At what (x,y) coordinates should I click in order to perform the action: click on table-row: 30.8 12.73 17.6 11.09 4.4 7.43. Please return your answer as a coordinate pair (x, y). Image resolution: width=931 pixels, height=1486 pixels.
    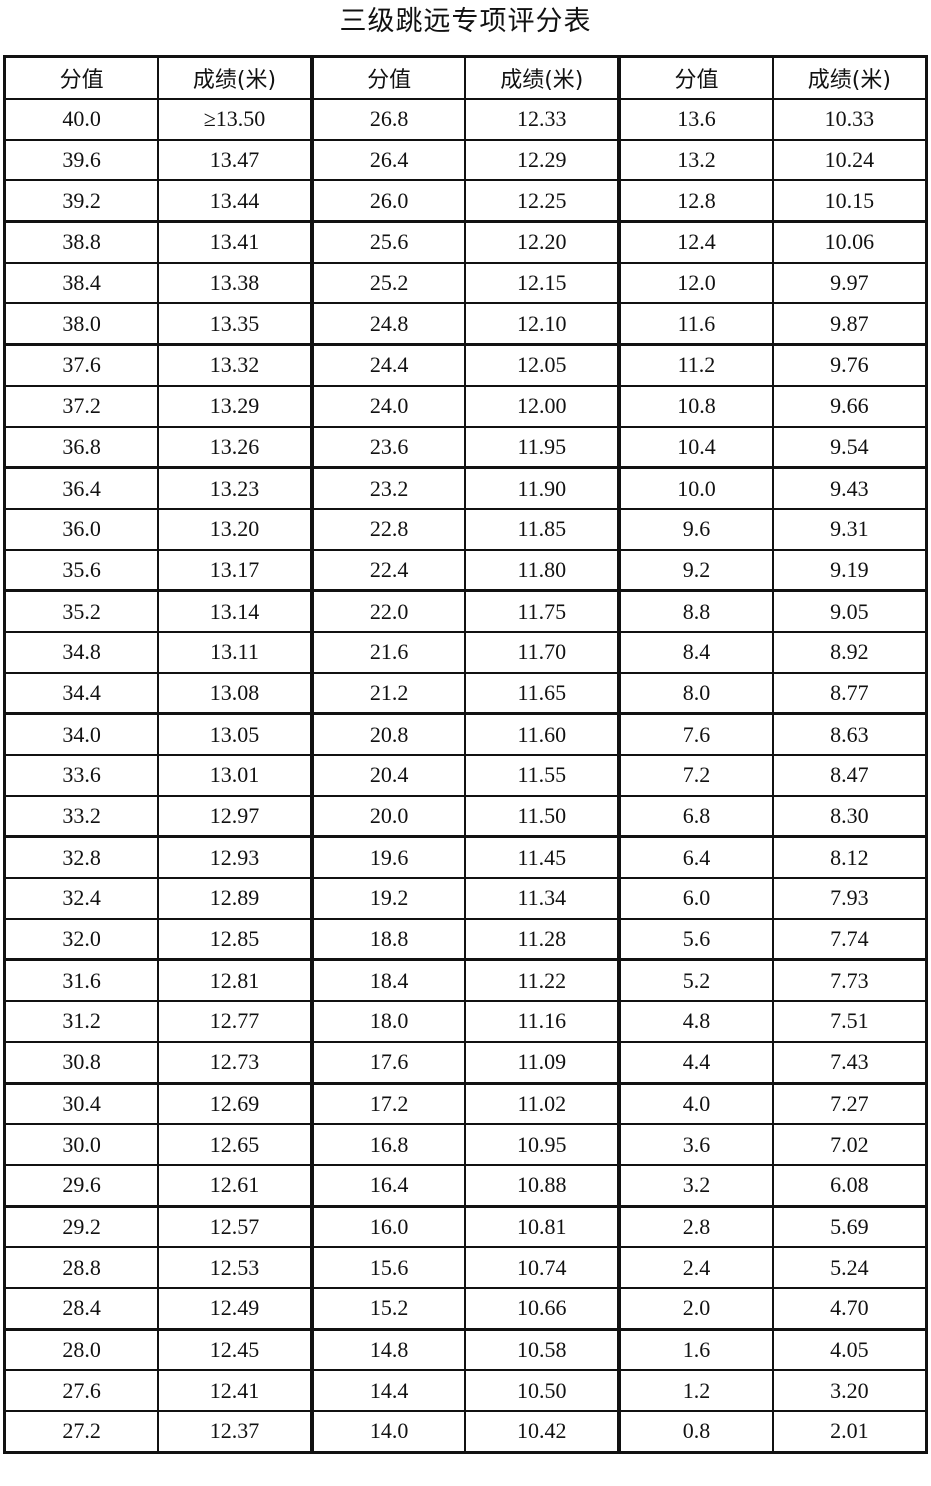
    Looking at the image, I should click on (465, 1062).